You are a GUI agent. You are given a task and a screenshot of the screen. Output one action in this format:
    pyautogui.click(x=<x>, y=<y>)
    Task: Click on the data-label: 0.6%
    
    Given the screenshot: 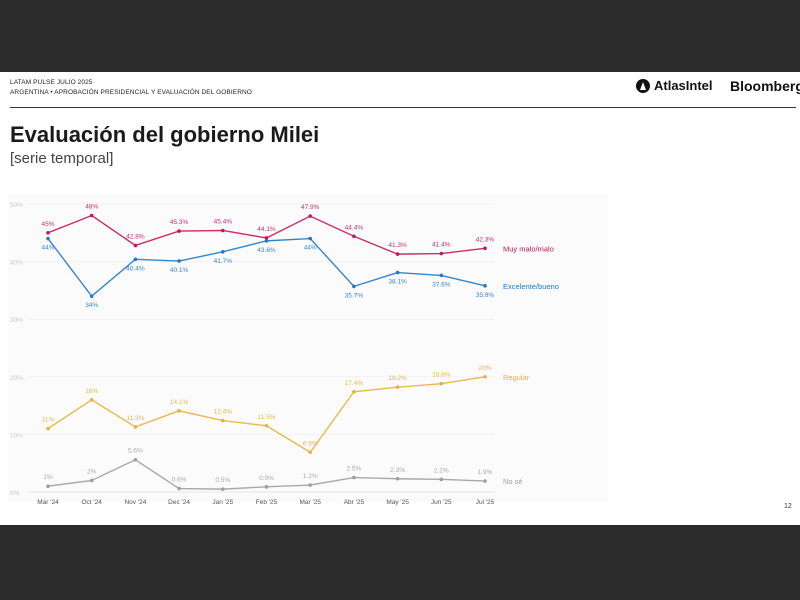 What is the action you would take?
    pyautogui.click(x=179, y=480)
    